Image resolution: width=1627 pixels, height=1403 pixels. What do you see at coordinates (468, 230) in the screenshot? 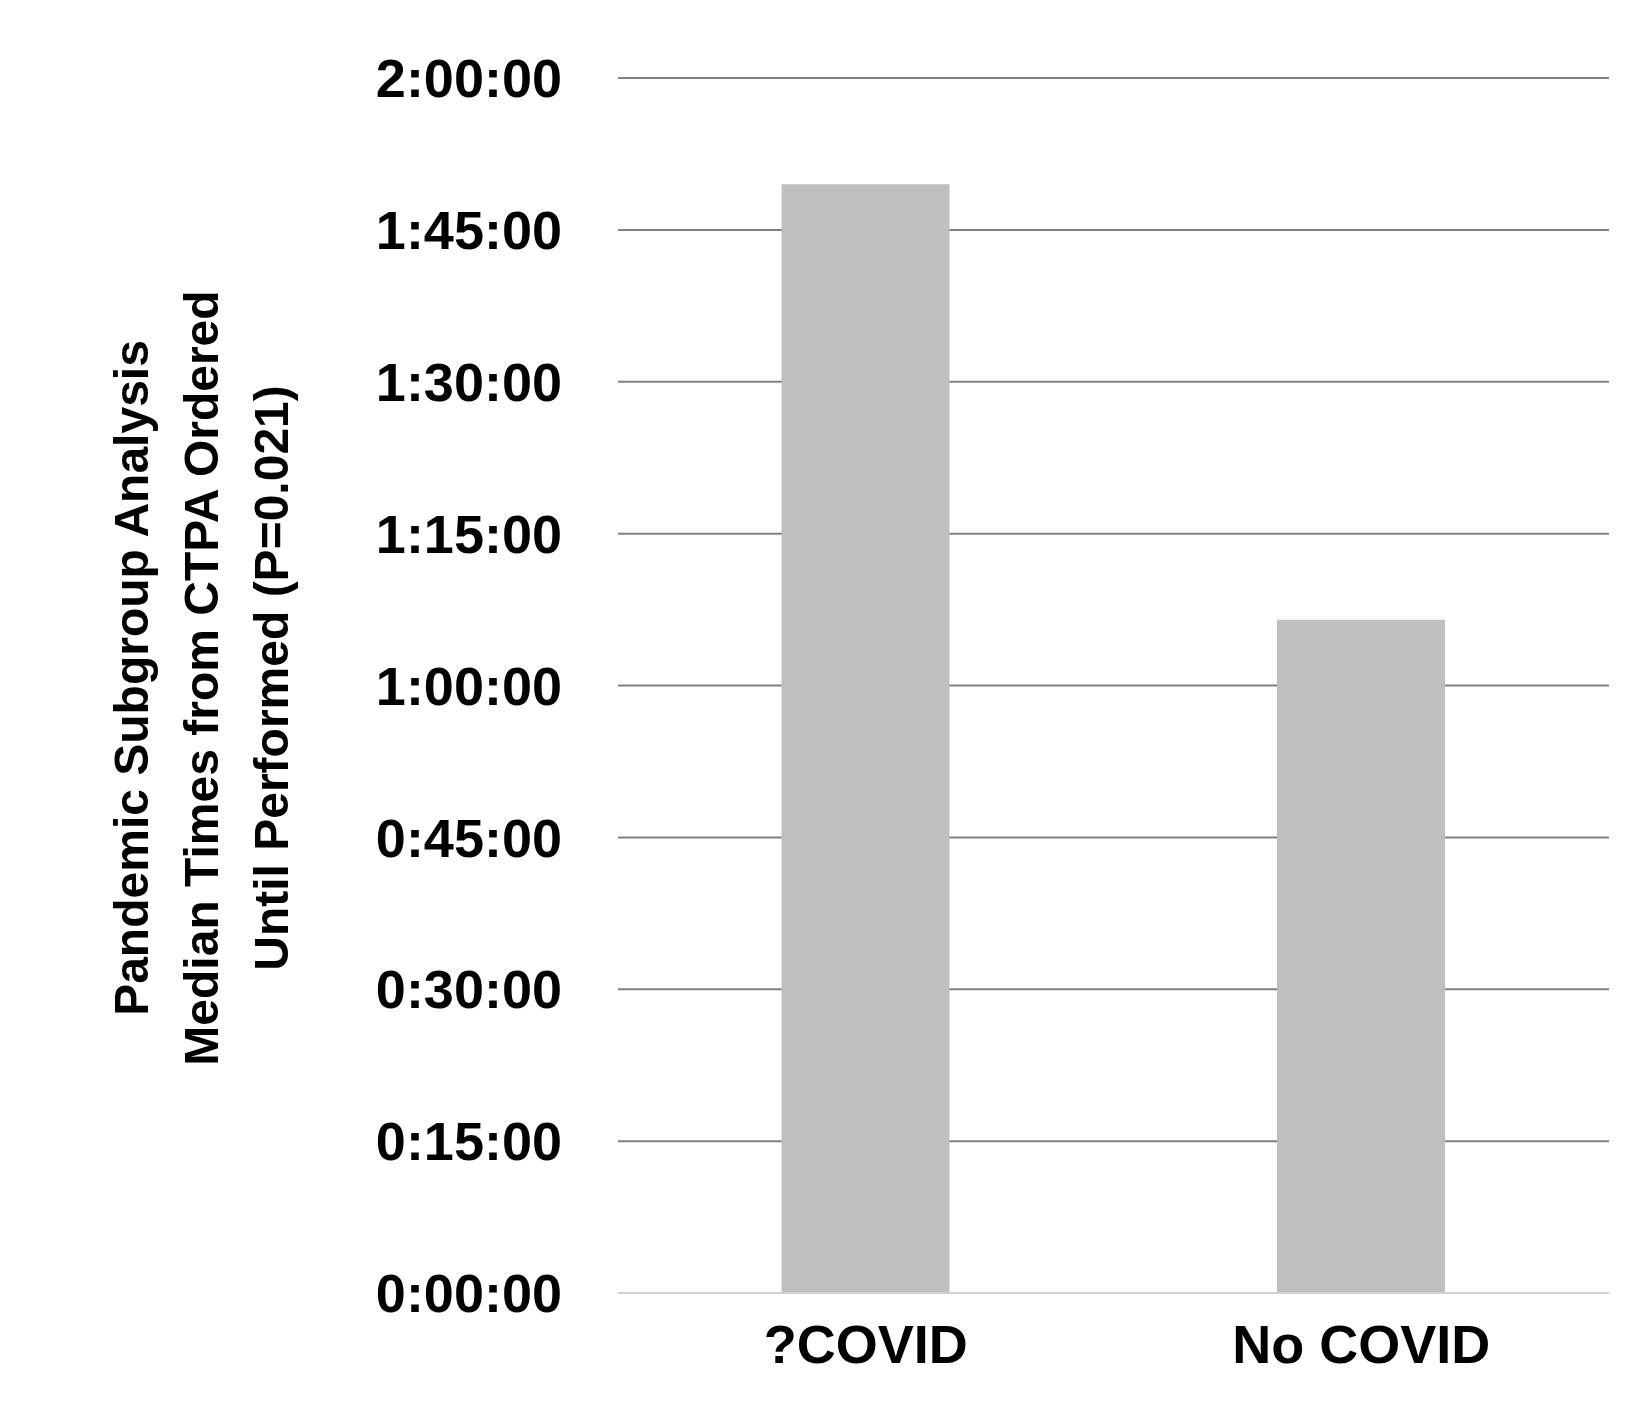
I see `y-tick-label: 1:45:00` at bounding box center [468, 230].